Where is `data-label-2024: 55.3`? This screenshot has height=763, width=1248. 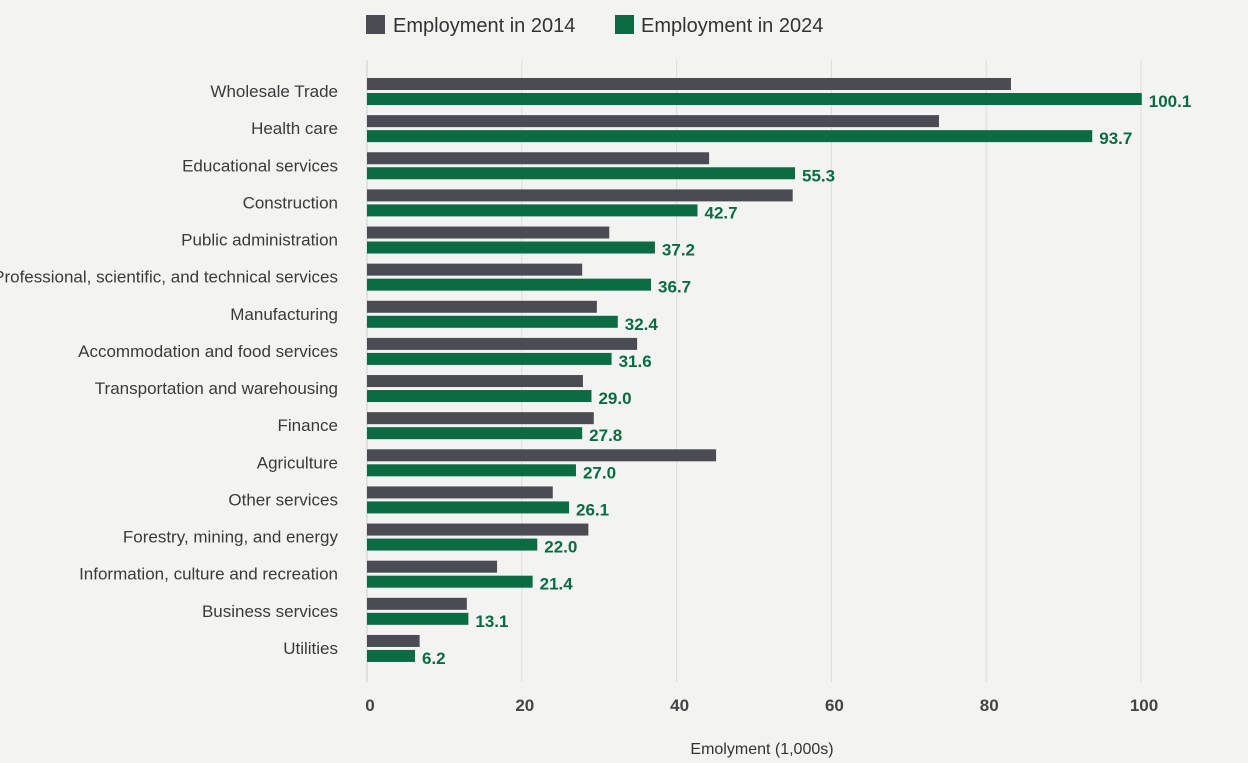 data-label-2024: 55.3 is located at coordinates (818, 175).